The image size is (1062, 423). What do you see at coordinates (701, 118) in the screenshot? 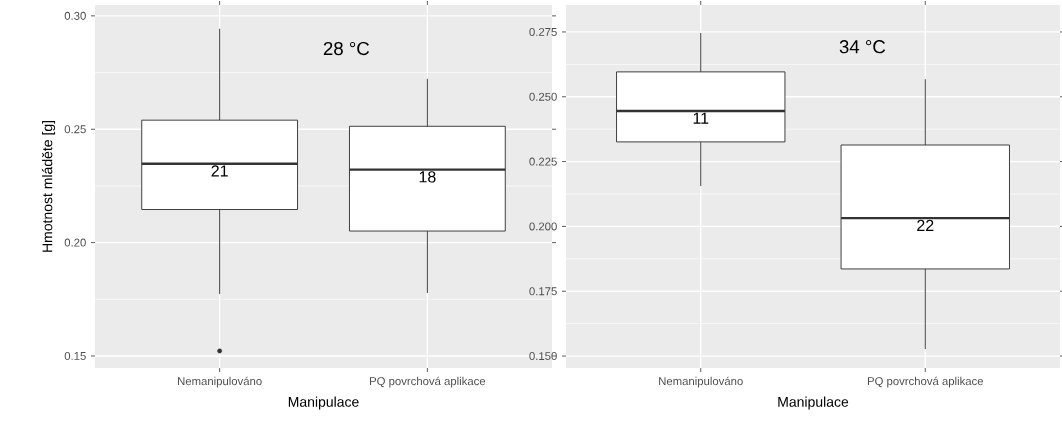
I see `annotation: 11` at bounding box center [701, 118].